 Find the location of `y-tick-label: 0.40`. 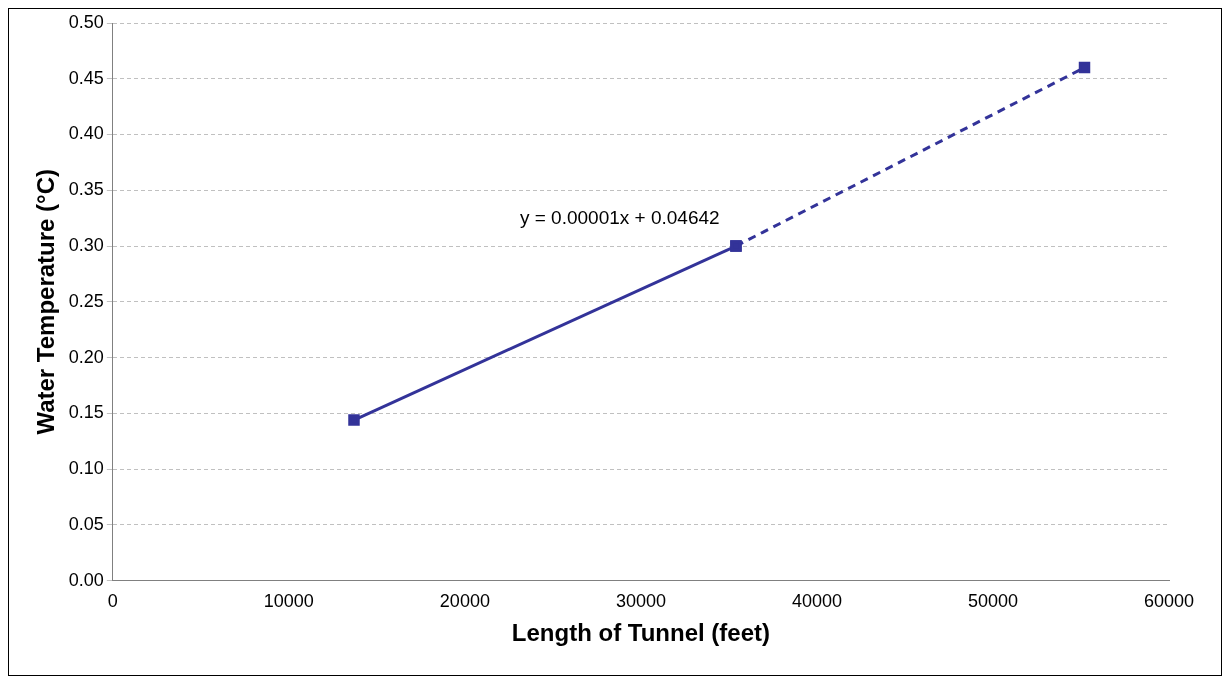

y-tick-label: 0.40 is located at coordinates (86, 133).